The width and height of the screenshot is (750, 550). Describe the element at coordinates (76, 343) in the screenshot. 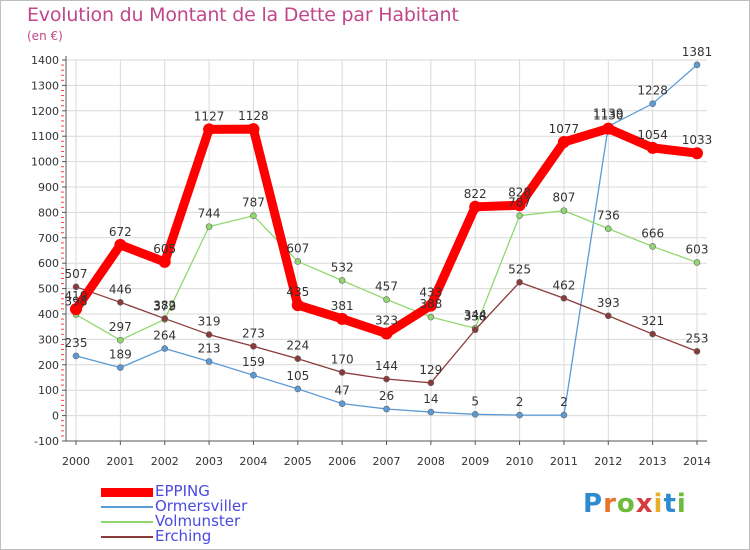

I see `data-label: 235` at that location.